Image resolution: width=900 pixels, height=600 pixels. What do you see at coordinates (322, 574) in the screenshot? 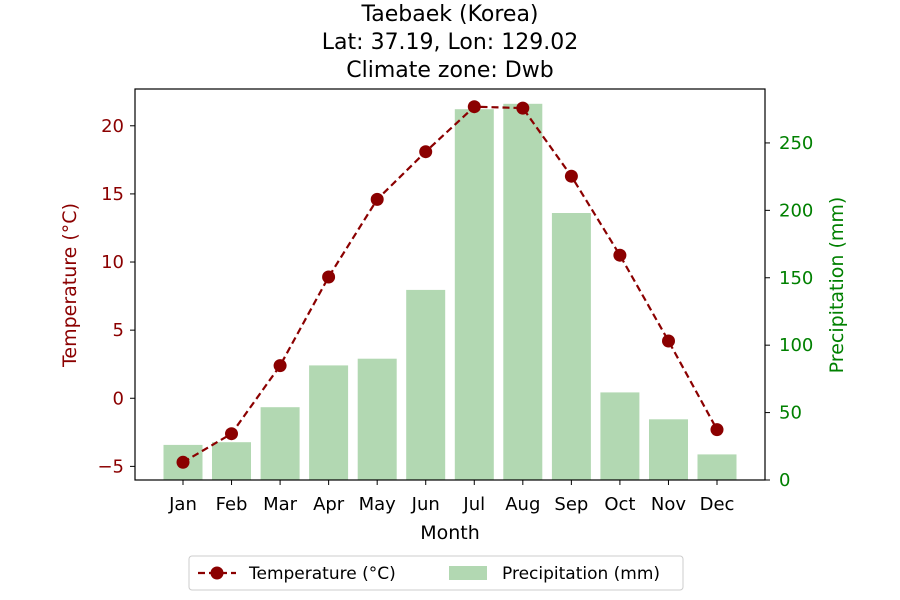
I see `legend-temperature-label: Temperature (°C)` at bounding box center [322, 574].